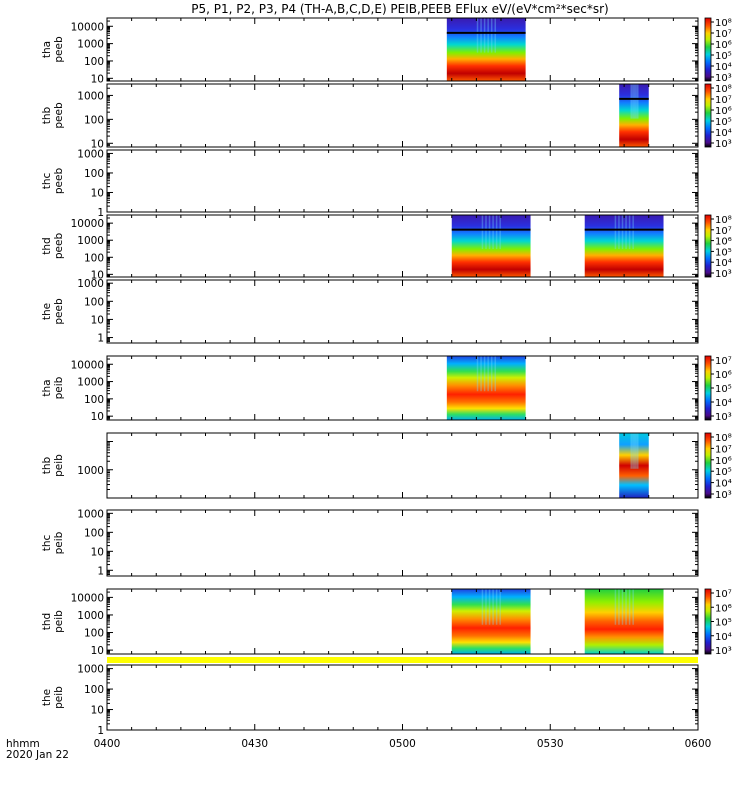  What do you see at coordinates (107, 744) in the screenshot?
I see `x-tick-label: 0400` at bounding box center [107, 744].